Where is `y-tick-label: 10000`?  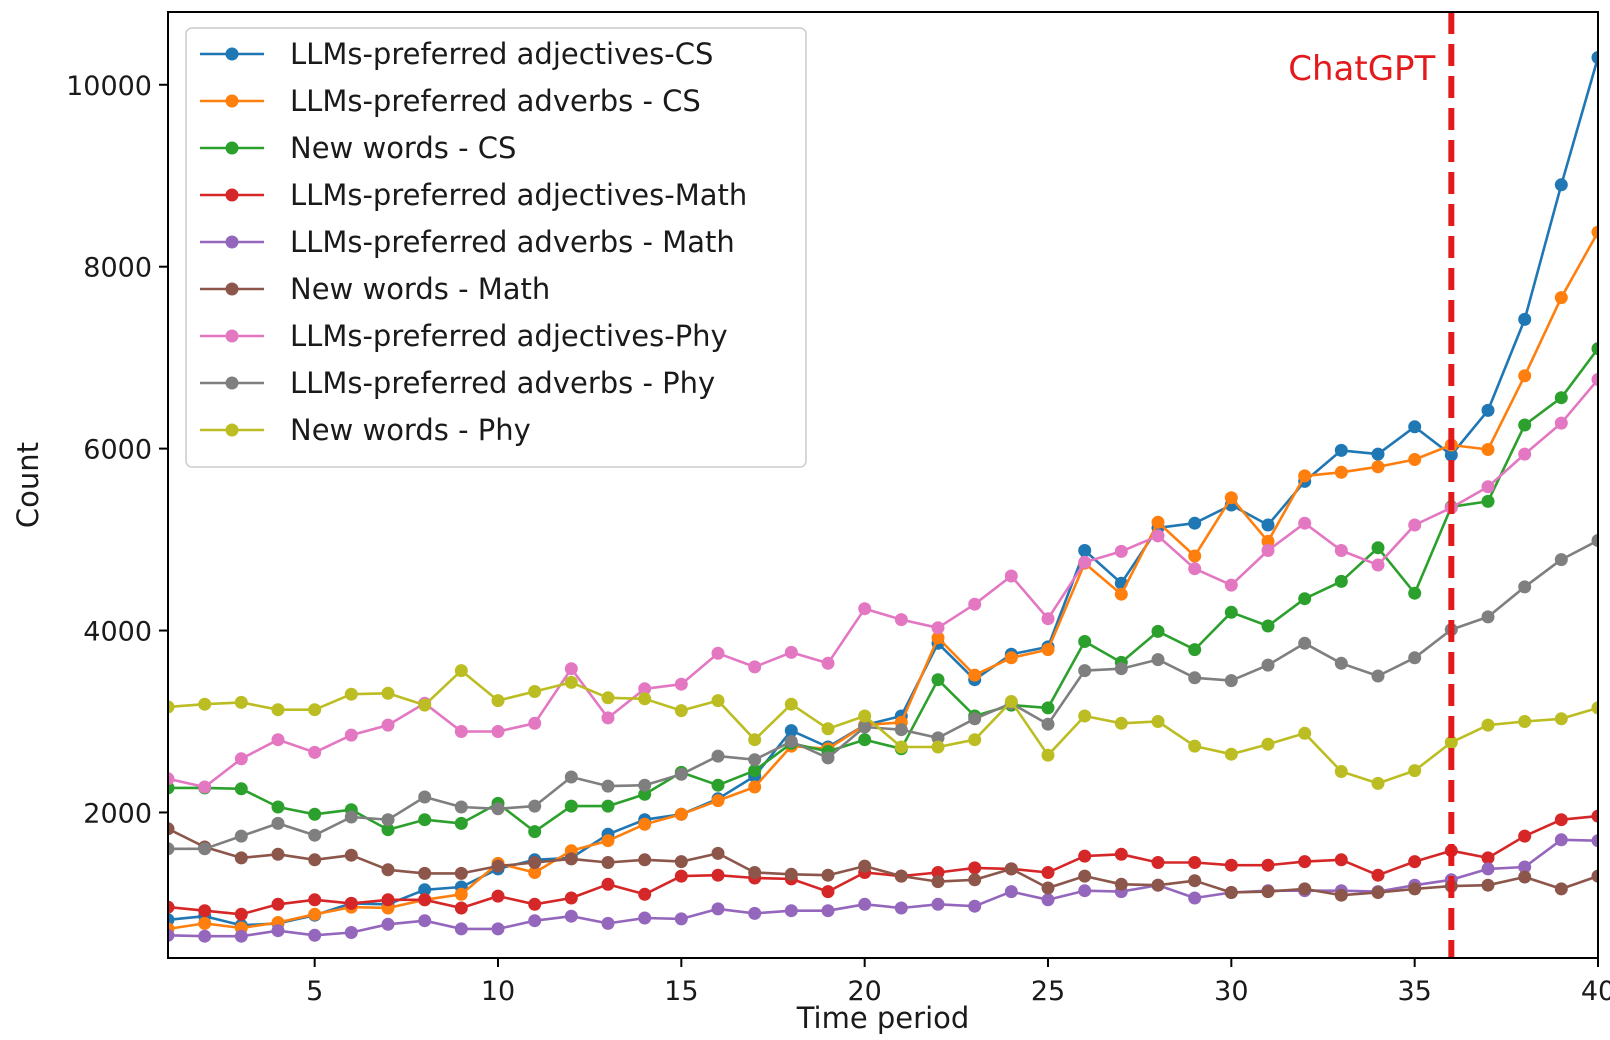
y-tick-label: 10000 is located at coordinates (109, 86).